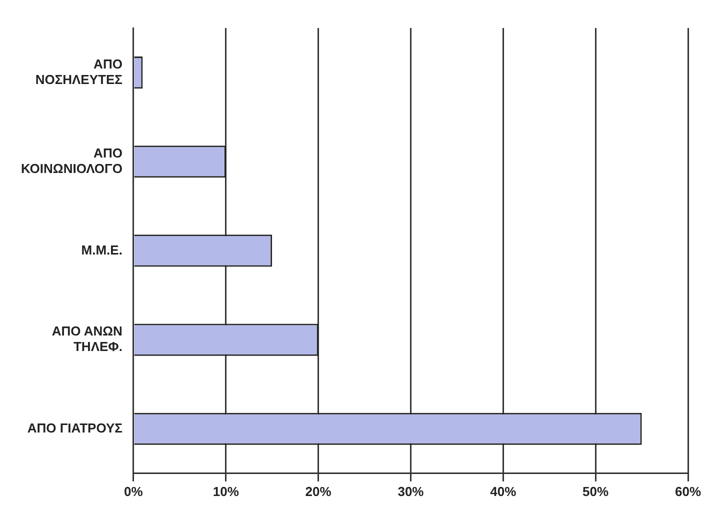  Describe the element at coordinates (688, 491) in the screenshot. I see `x-tick-label: 60%` at that location.